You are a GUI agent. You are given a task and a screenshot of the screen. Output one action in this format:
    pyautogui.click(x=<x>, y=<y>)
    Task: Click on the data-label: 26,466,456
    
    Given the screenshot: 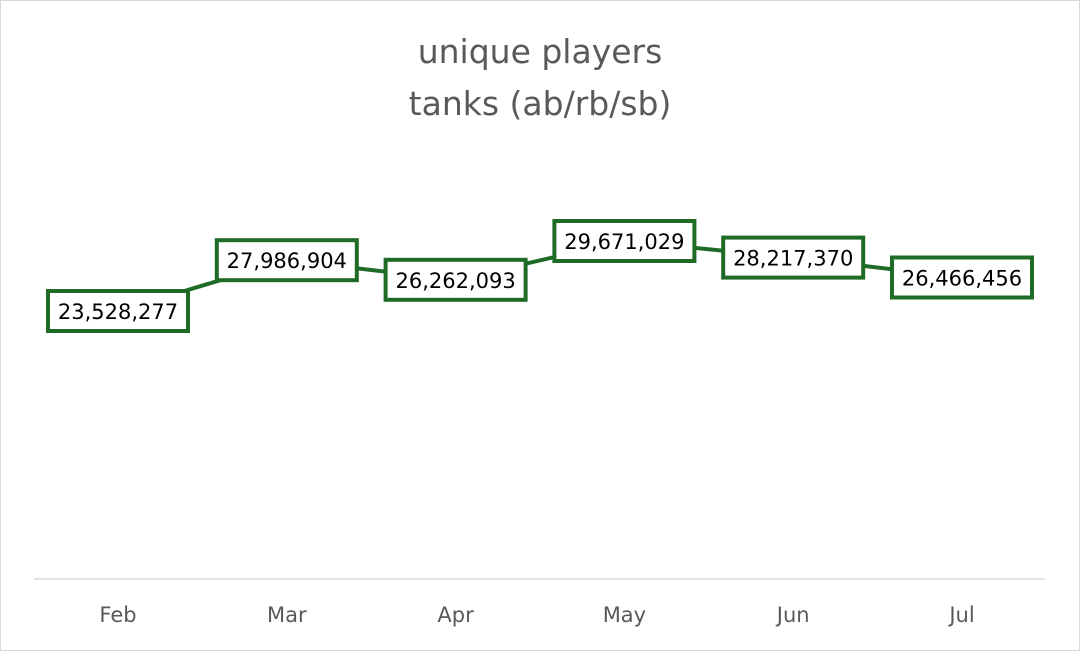 What is the action you would take?
    pyautogui.click(x=962, y=279)
    